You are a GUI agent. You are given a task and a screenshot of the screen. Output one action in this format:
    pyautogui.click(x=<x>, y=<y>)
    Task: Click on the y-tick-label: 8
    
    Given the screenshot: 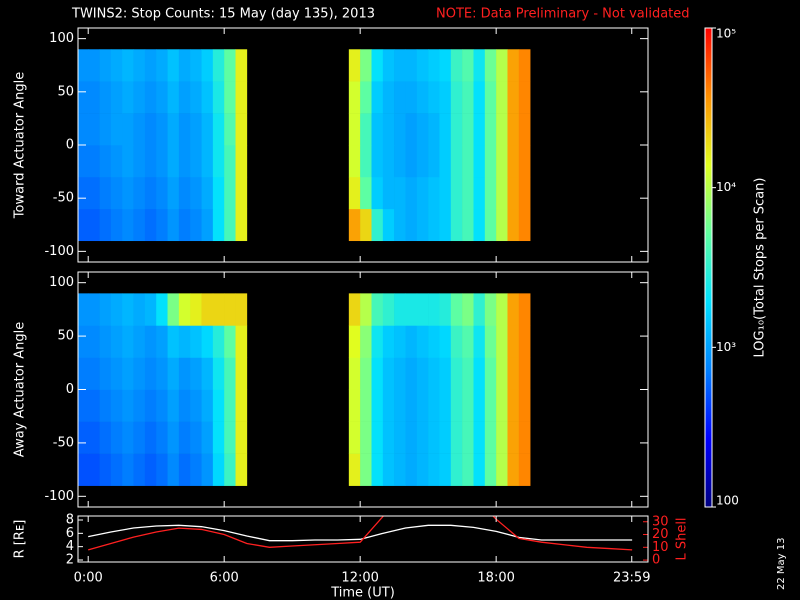 What is the action you would take?
    pyautogui.click(x=70, y=520)
    